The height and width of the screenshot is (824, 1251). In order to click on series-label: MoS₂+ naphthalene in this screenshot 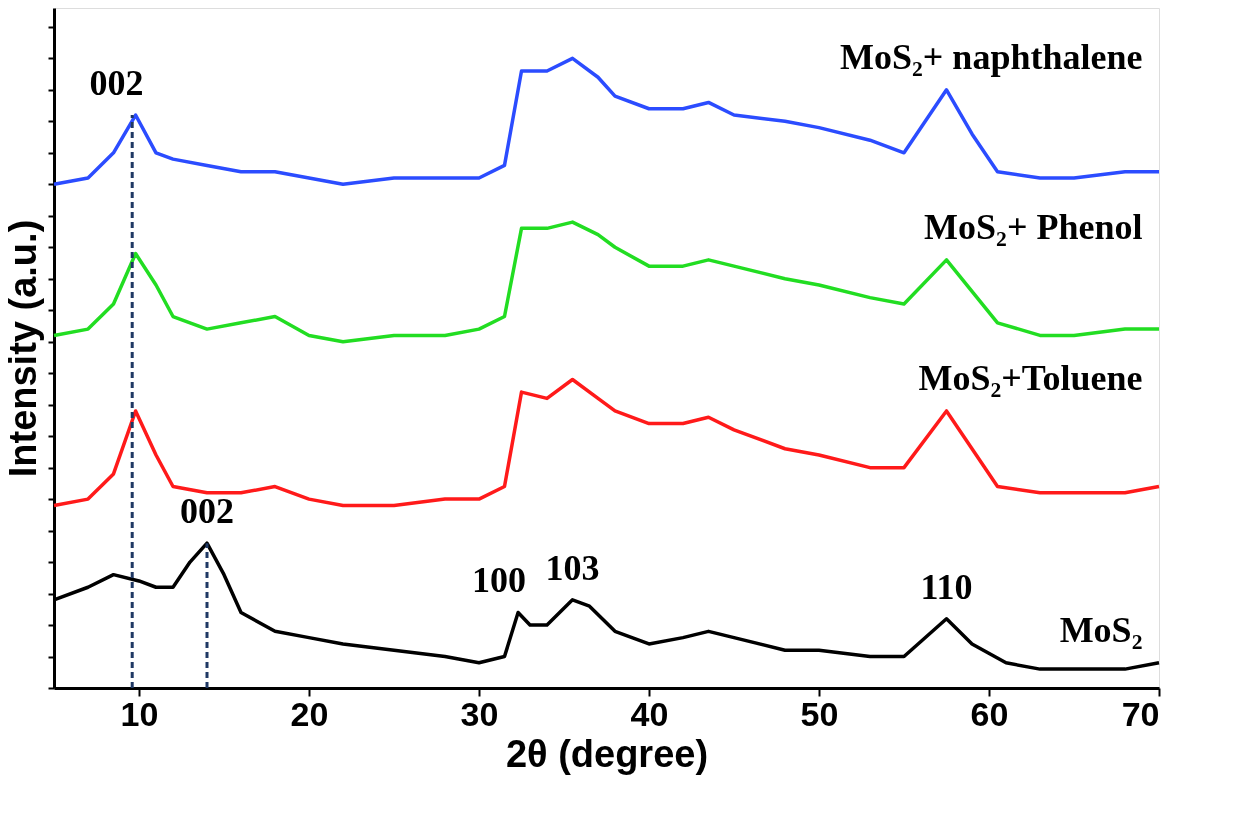, I will do `click(991, 57)`.